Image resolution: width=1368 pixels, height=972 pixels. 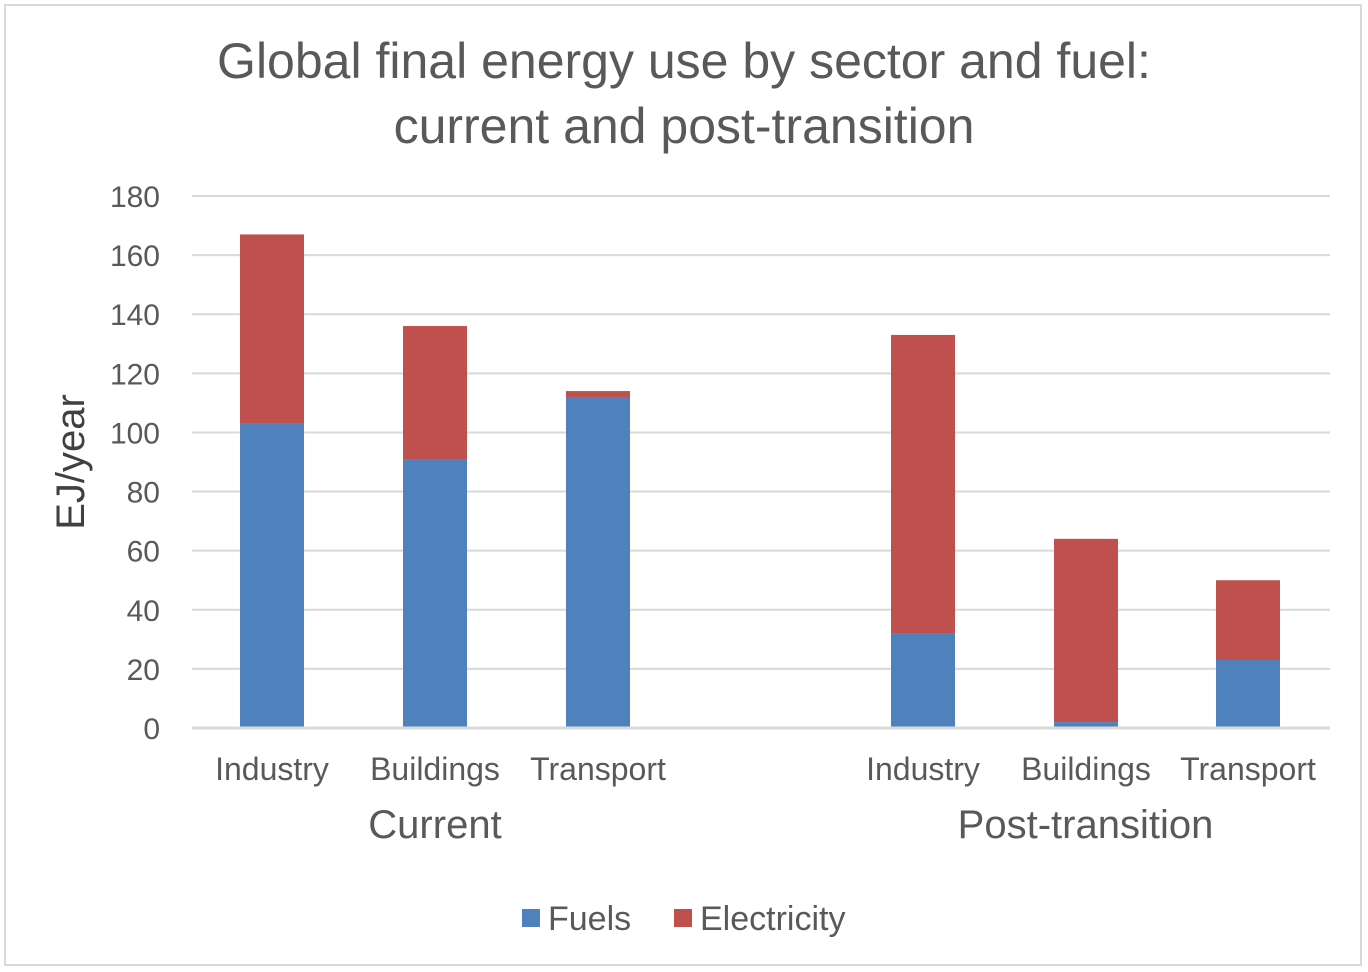 I want to click on group-label: Post-transition, so click(x=1086, y=825).